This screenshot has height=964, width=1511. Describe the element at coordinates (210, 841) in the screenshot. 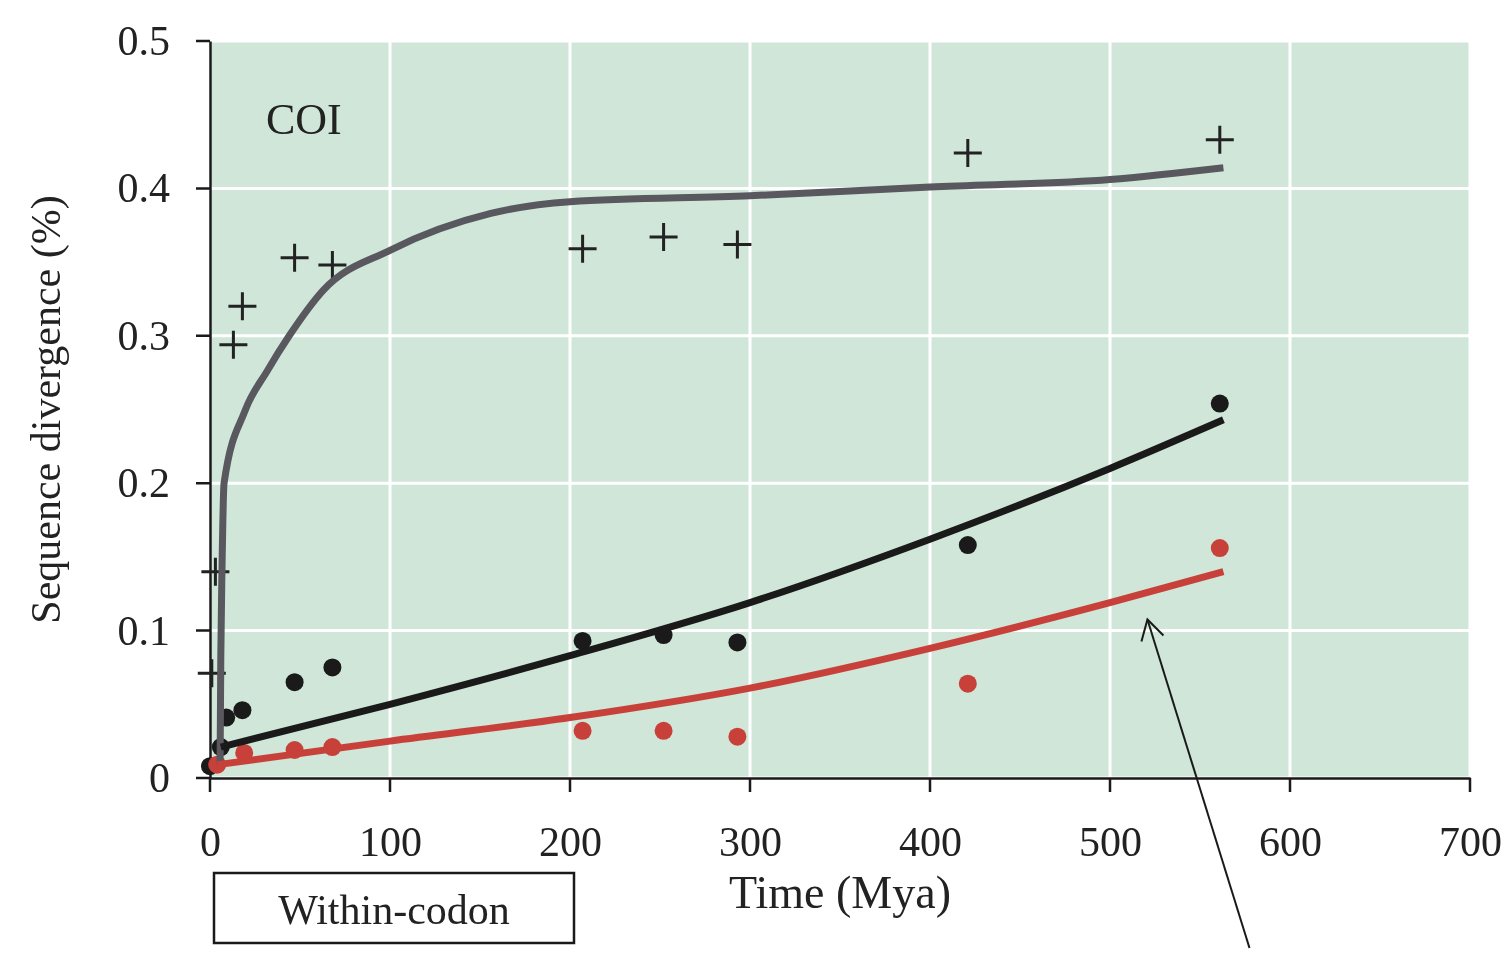

I see `x-tick-label: 0` at that location.